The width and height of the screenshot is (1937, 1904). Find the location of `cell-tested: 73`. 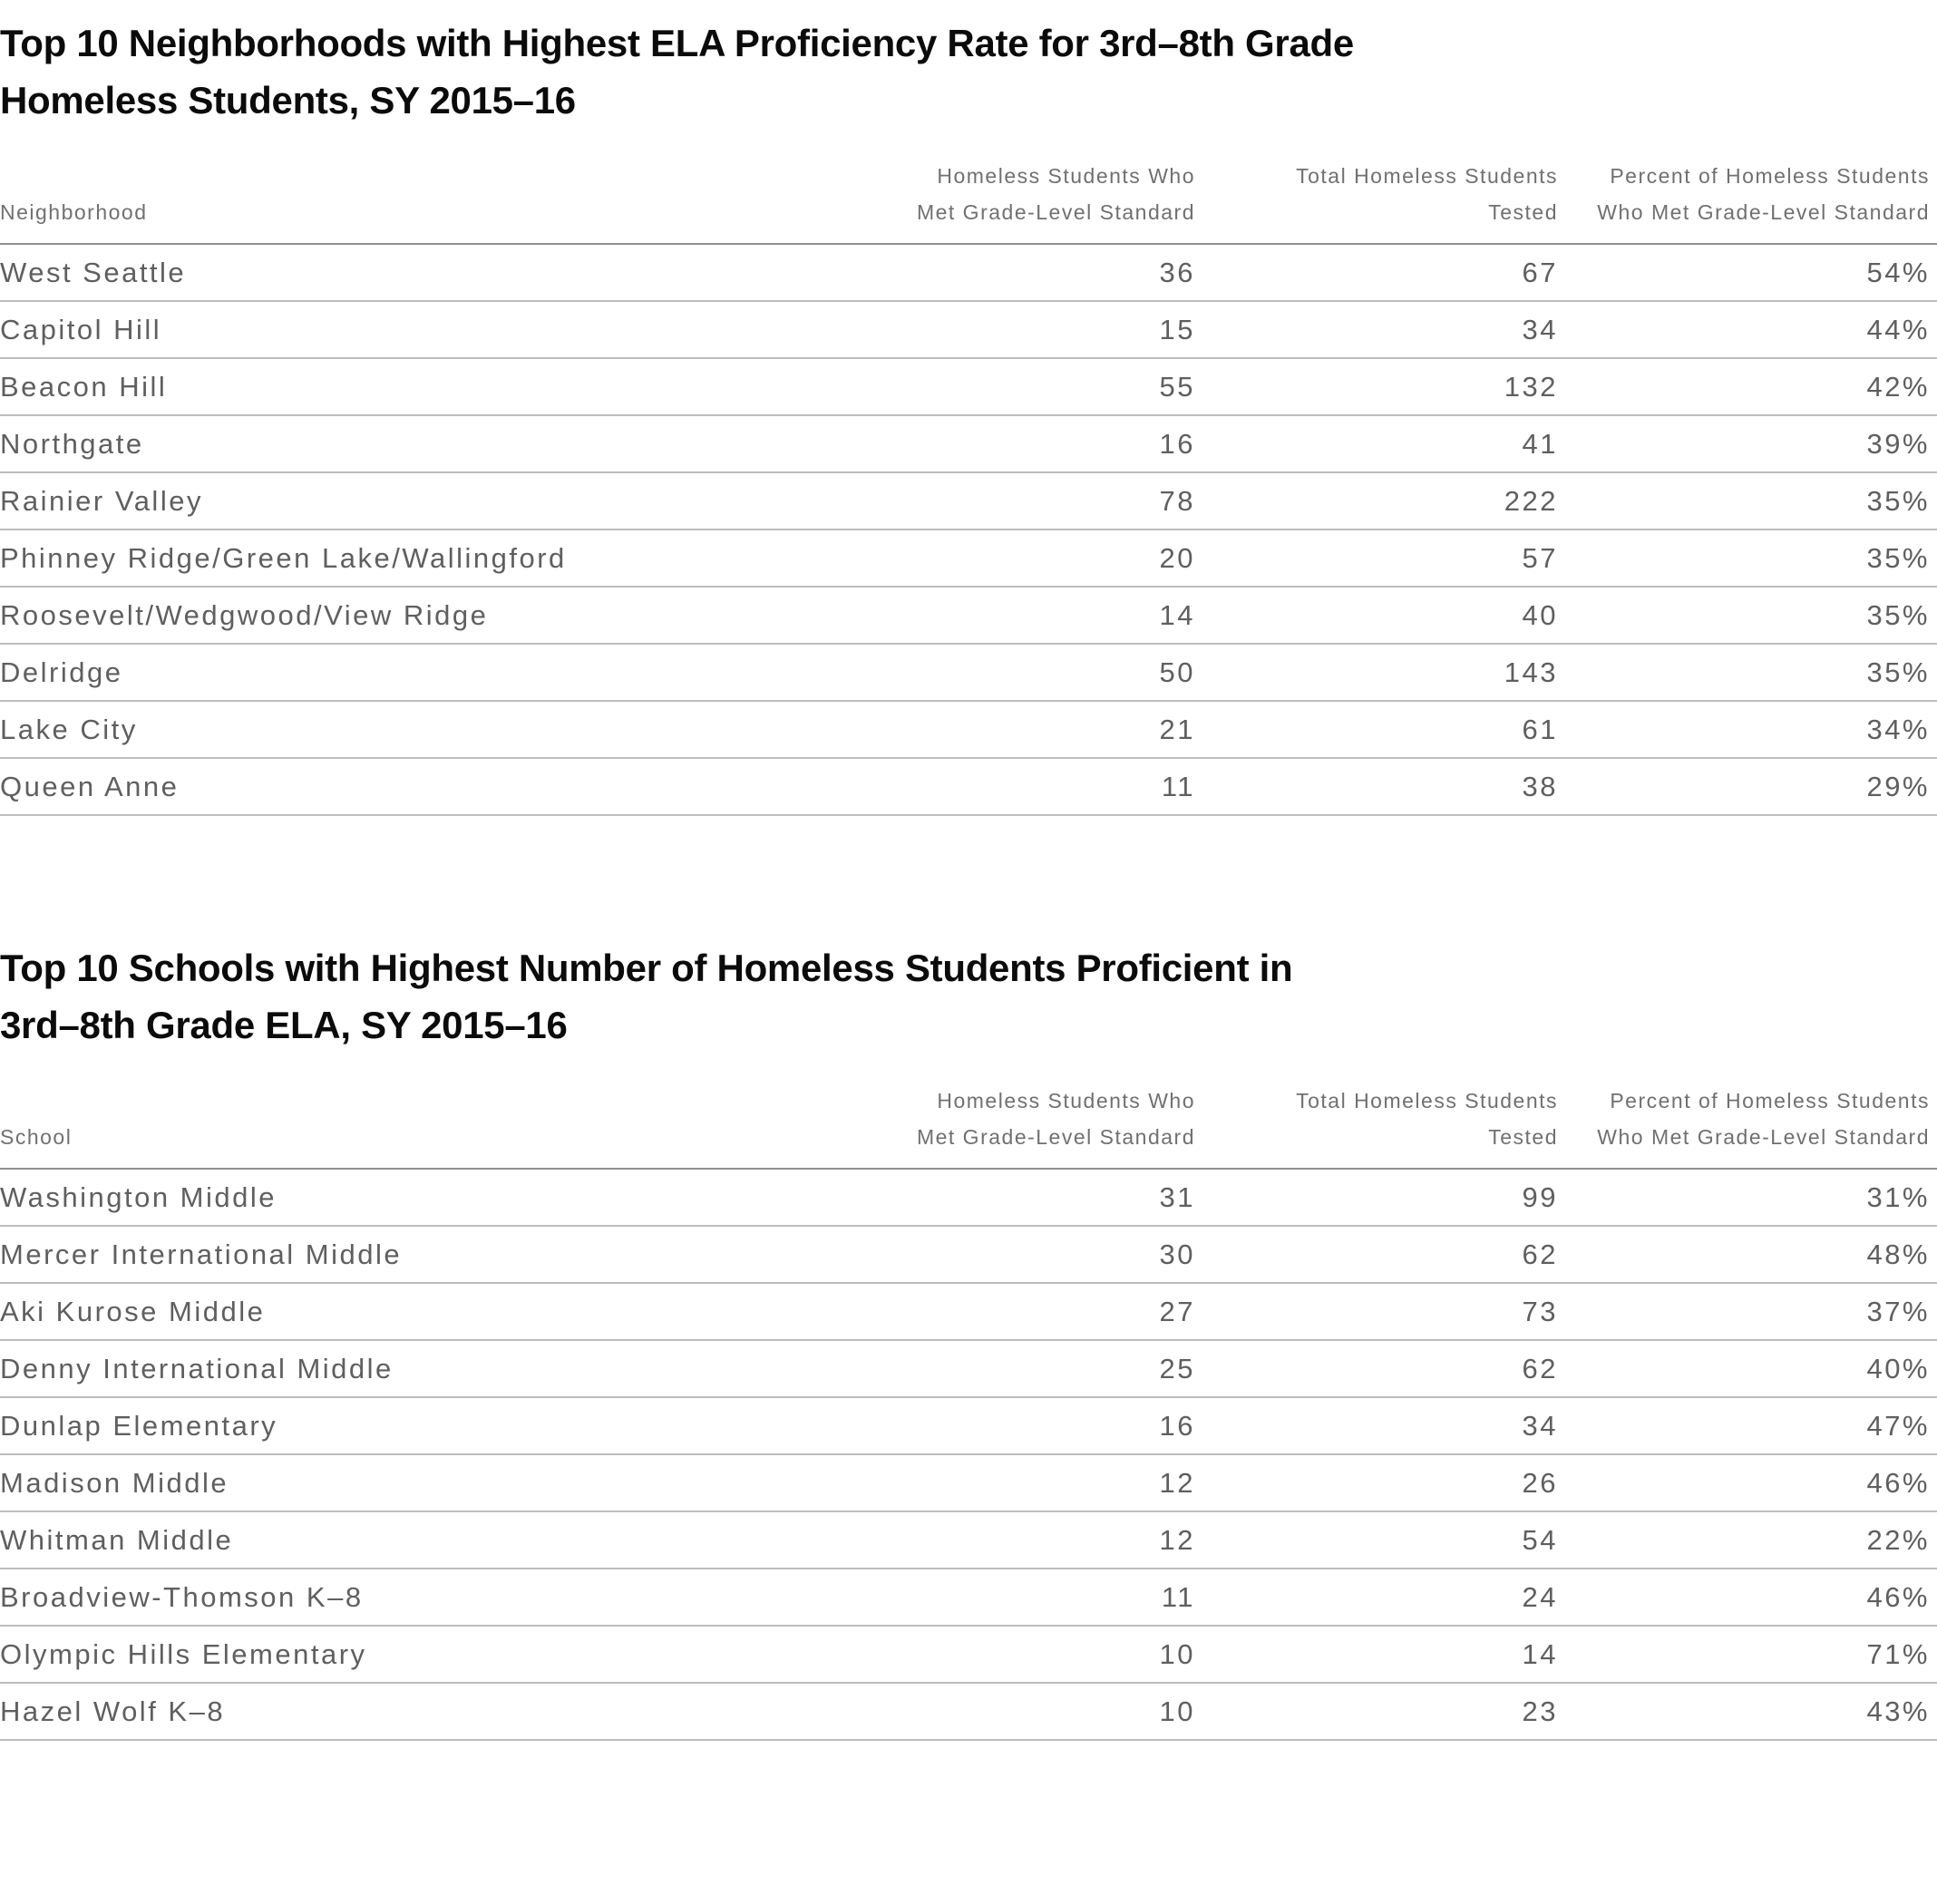

cell-tested: 73 is located at coordinates (1383, 1312).